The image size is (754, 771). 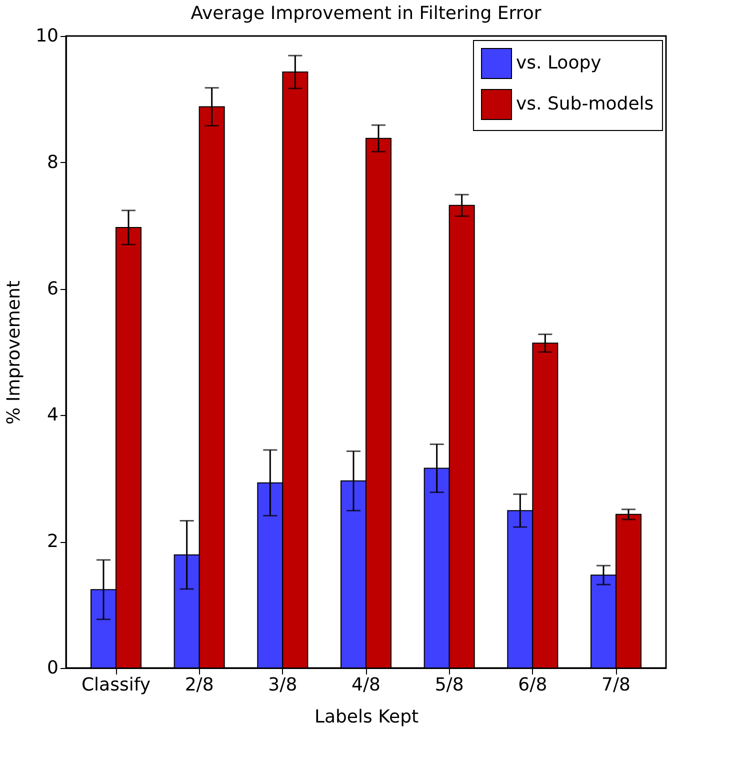 I want to click on chart-title: Average Improvement in Filtering Error, so click(x=366, y=13).